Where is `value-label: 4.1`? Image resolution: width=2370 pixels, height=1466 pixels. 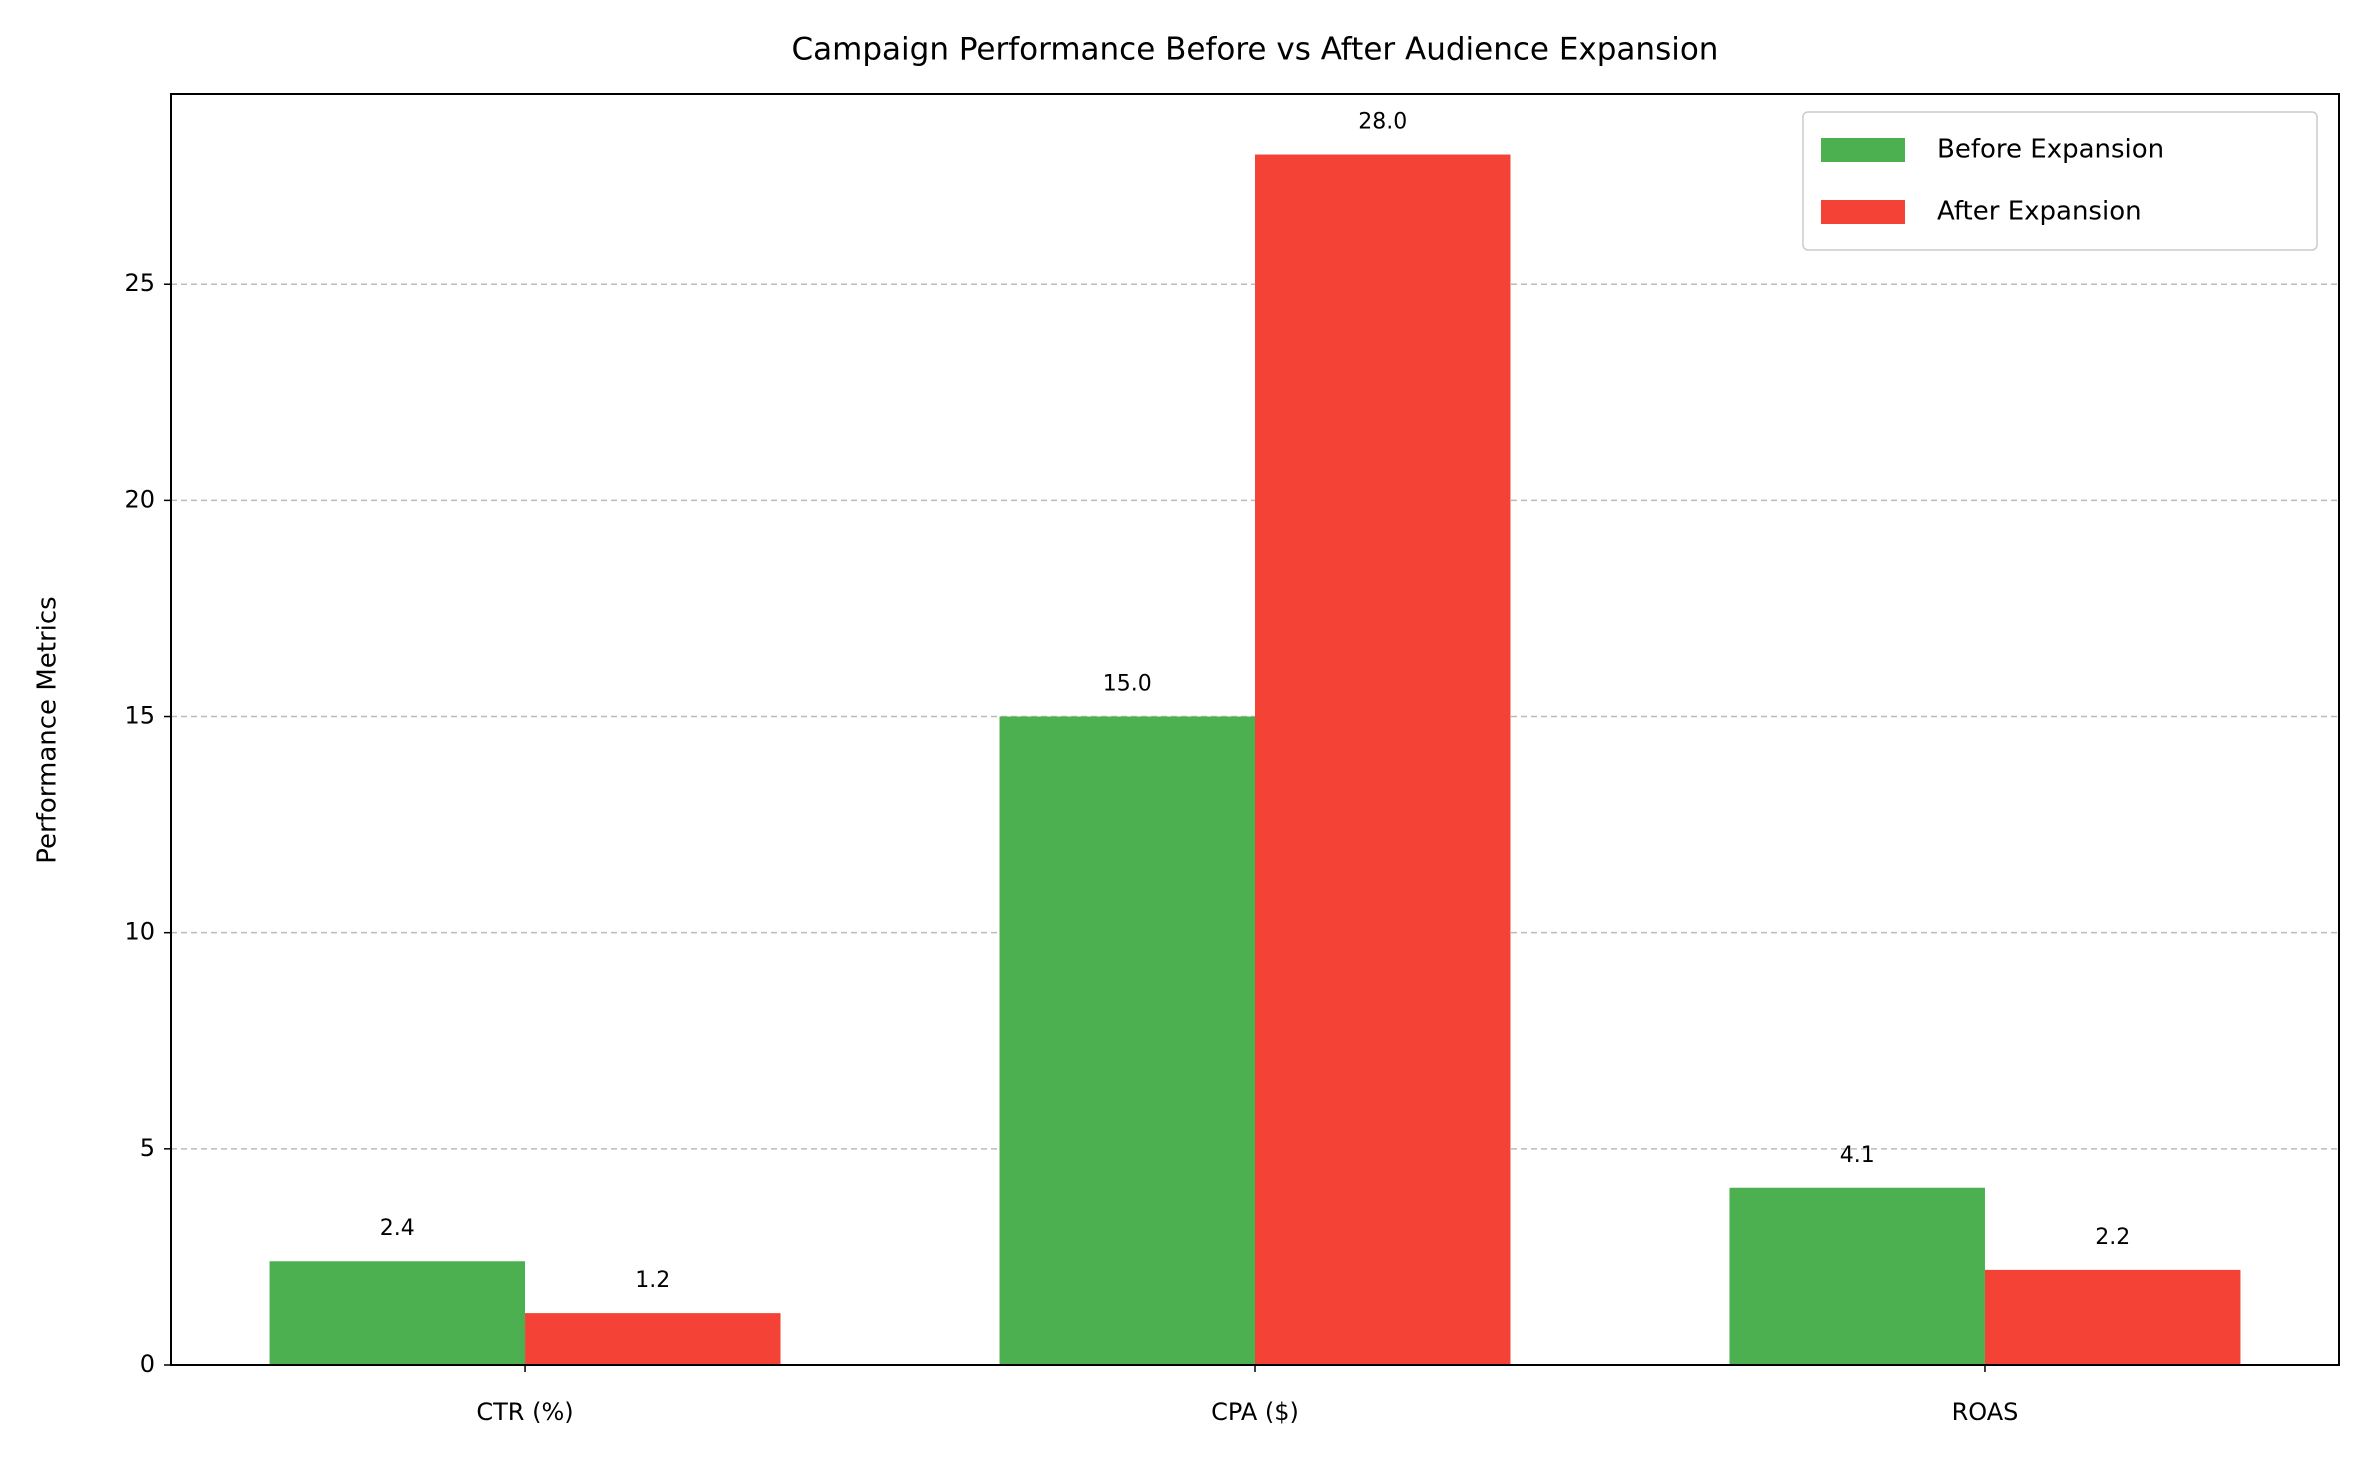
value-label: 4.1 is located at coordinates (1857, 1155).